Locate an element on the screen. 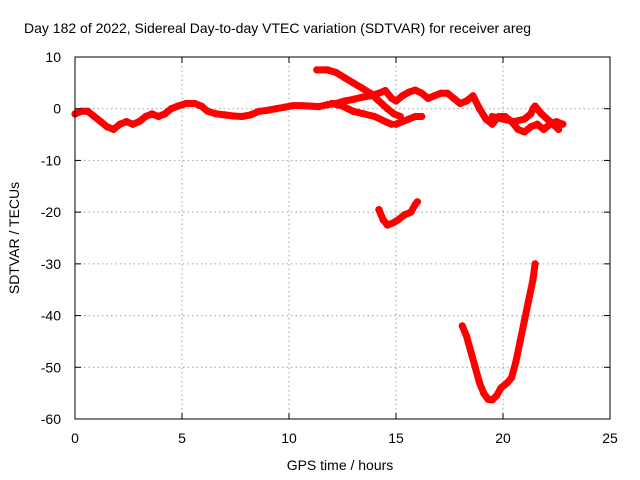 The image size is (640, 480). x-tick-label: 25 is located at coordinates (610, 438).